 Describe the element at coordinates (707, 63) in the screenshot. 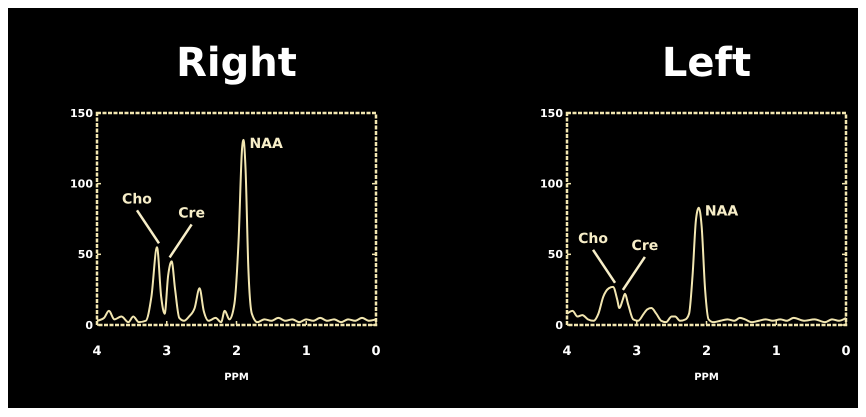

I see `chart-title: Left` at that location.